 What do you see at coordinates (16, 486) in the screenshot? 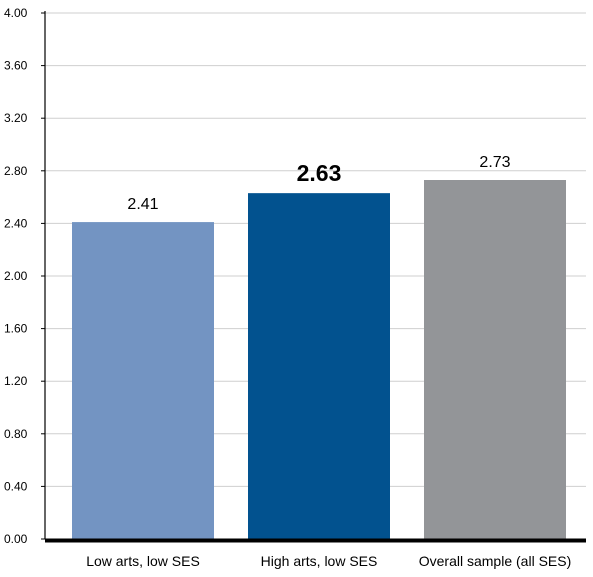
I see `y-tick-label: 0.40` at bounding box center [16, 486].